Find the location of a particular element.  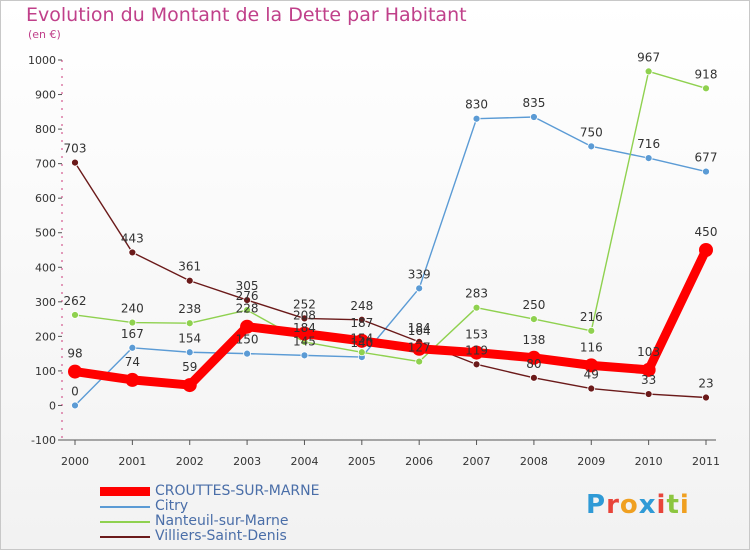

data-label: 830 is located at coordinates (476, 105).